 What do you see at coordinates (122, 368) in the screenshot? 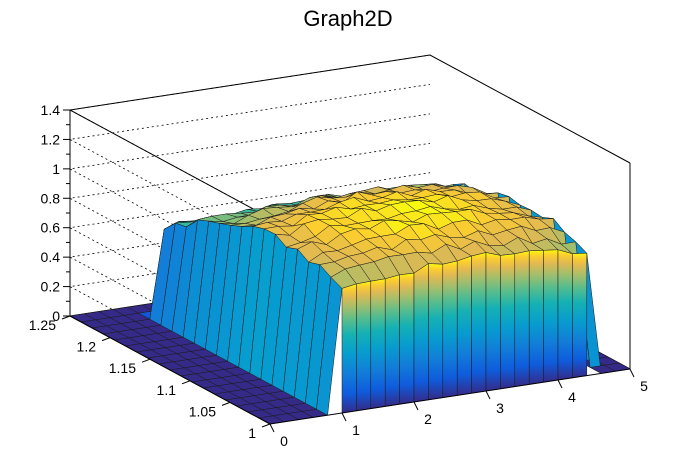
I see `y-tick-label: 1.15` at bounding box center [122, 368].